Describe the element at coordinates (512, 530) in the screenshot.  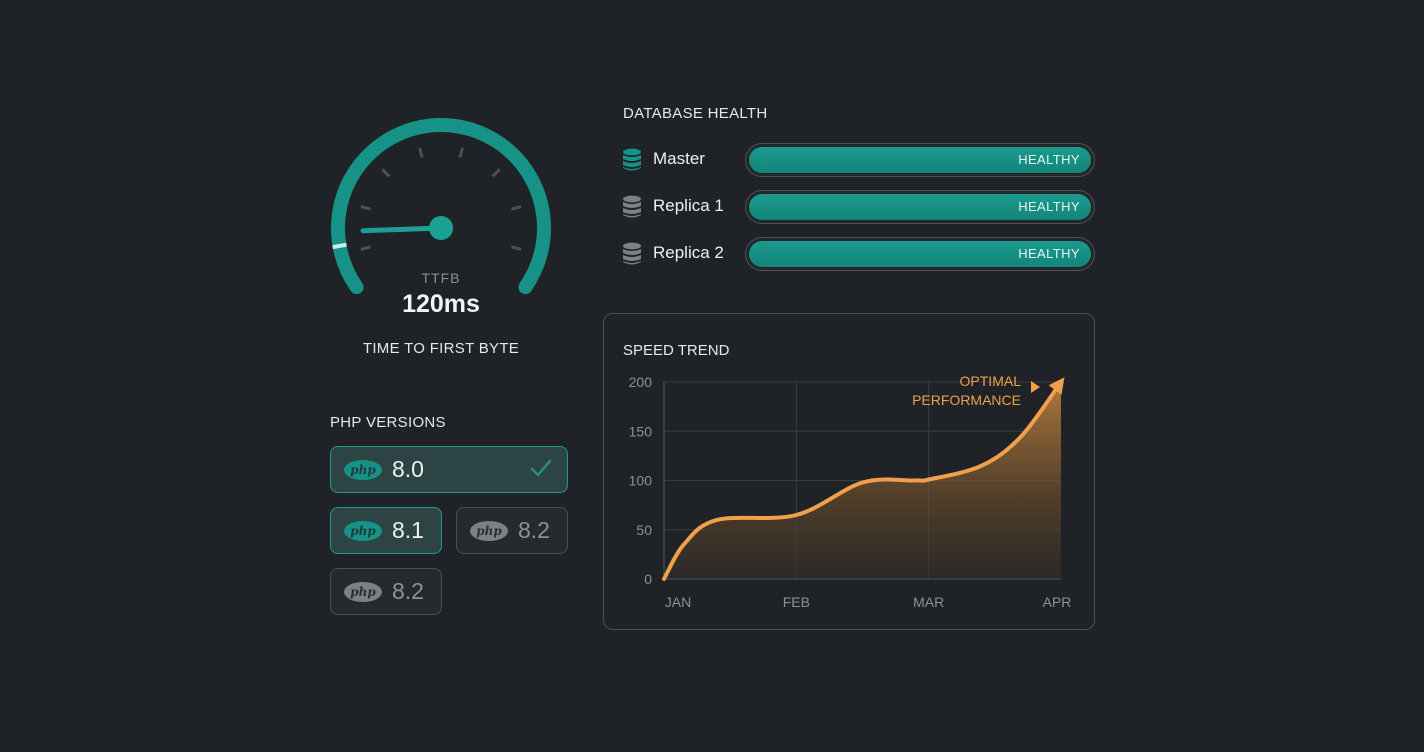
I see `php-version-button-8-2: php 8.2` at that location.